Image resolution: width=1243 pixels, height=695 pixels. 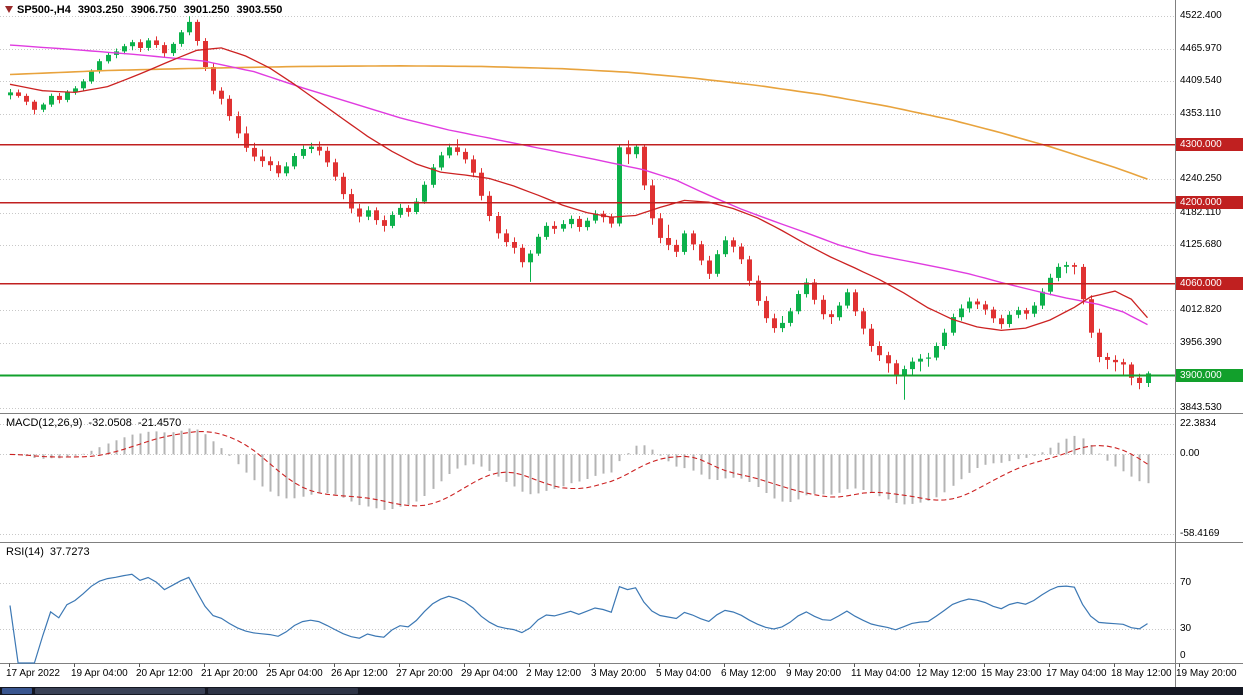 What do you see at coordinates (44, 10) in the screenshot?
I see `symbol-timeframe-label: SP500-,H4` at bounding box center [44, 10].